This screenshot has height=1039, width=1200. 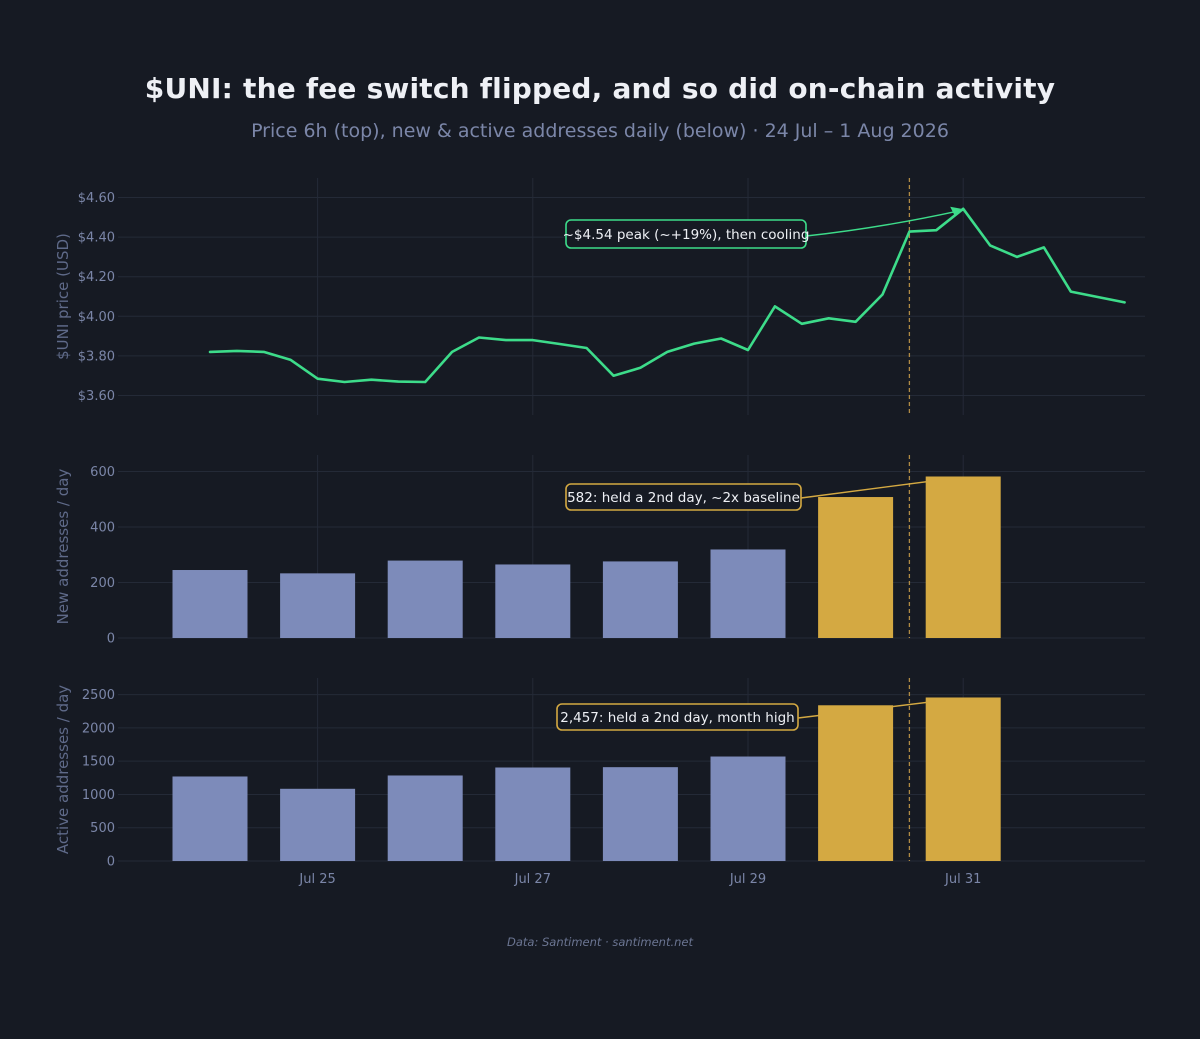 I want to click on active_addresses-ytick-label: 2000, so click(x=98, y=728).